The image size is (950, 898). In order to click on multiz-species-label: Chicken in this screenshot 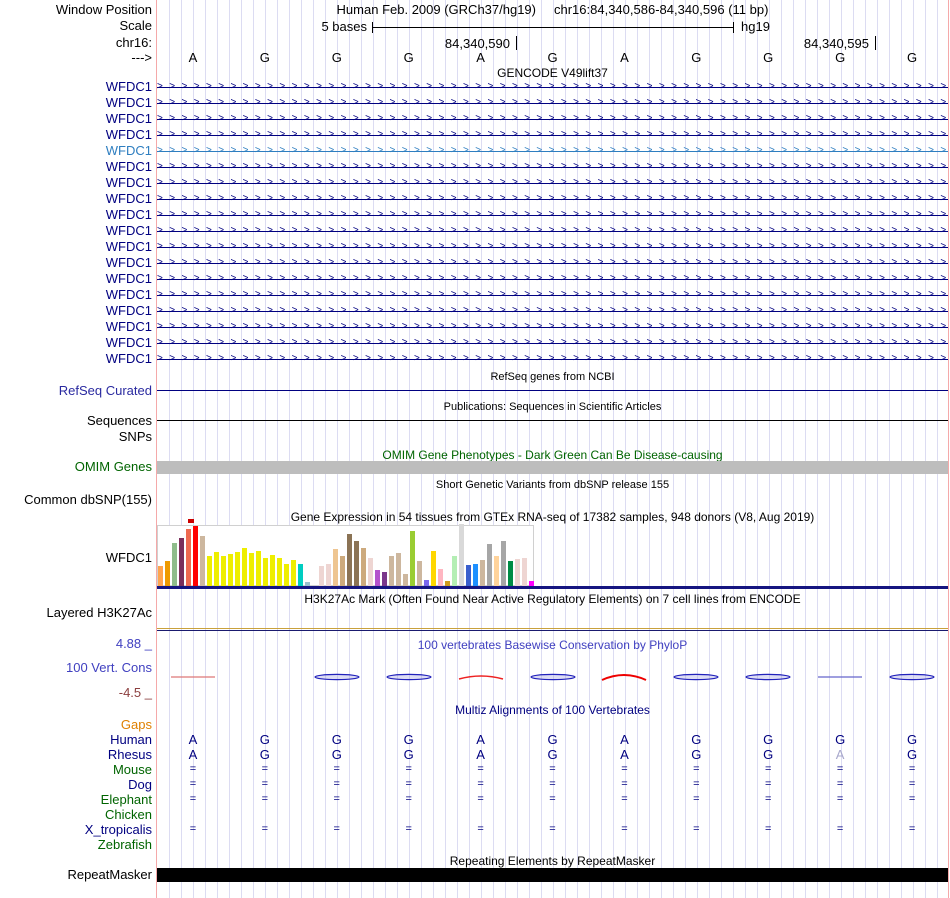, I will do `click(128, 814)`.